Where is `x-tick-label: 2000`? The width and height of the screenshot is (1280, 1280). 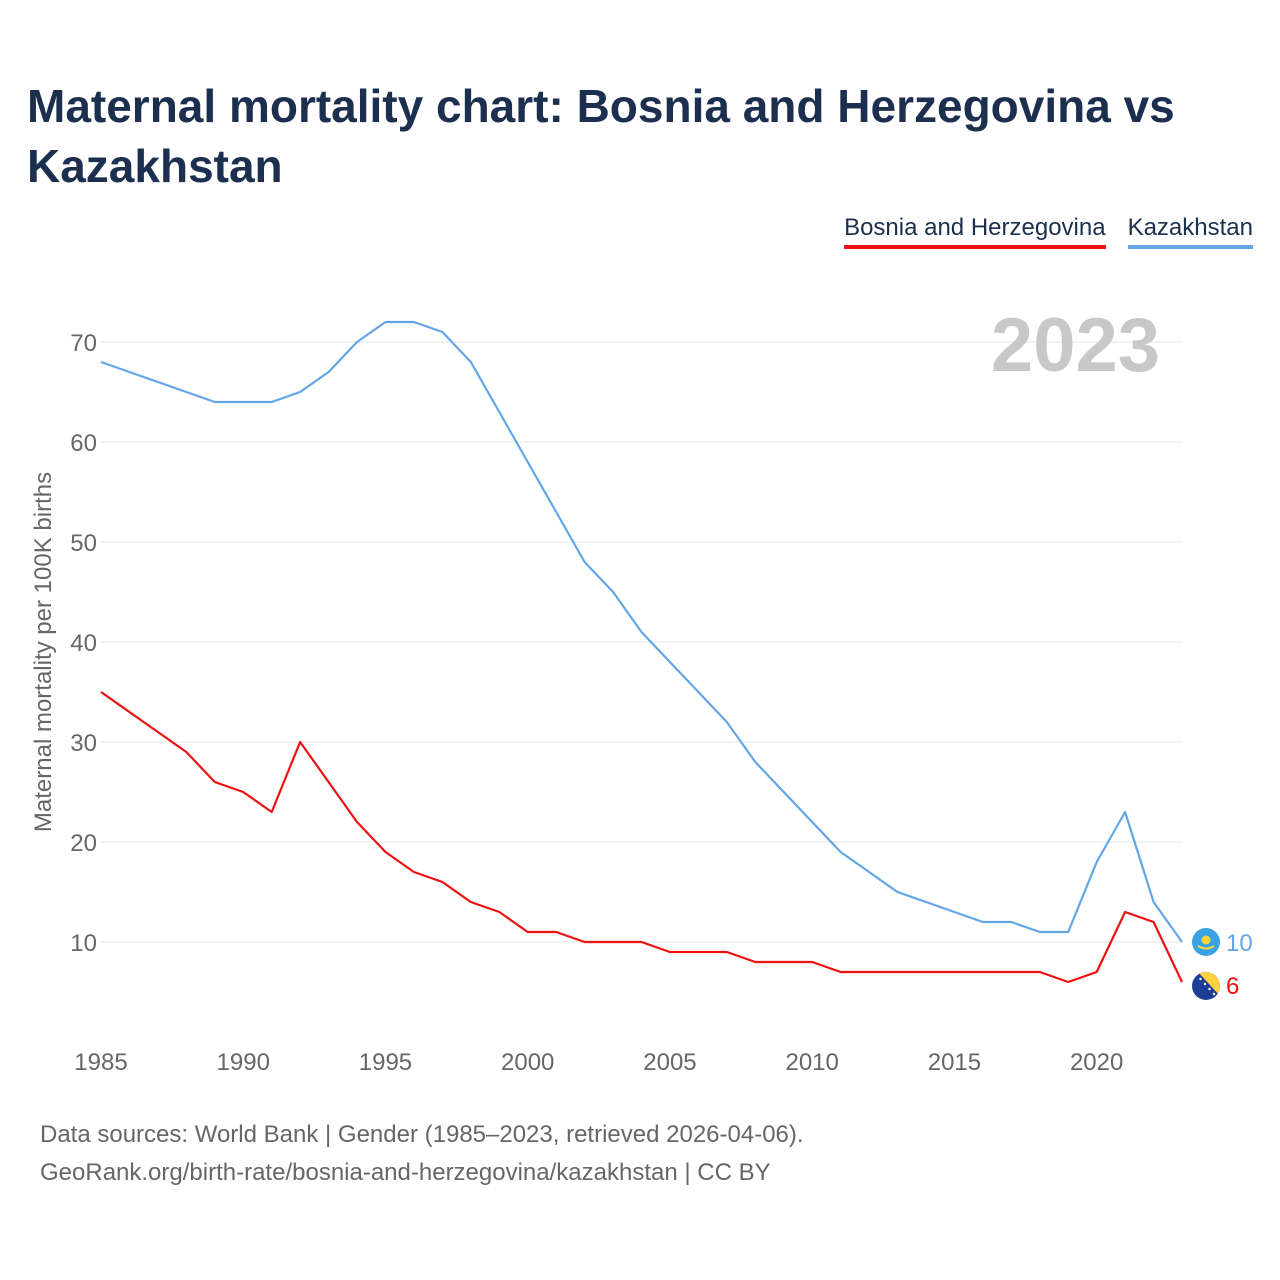 x-tick-label: 2000 is located at coordinates (527, 1062).